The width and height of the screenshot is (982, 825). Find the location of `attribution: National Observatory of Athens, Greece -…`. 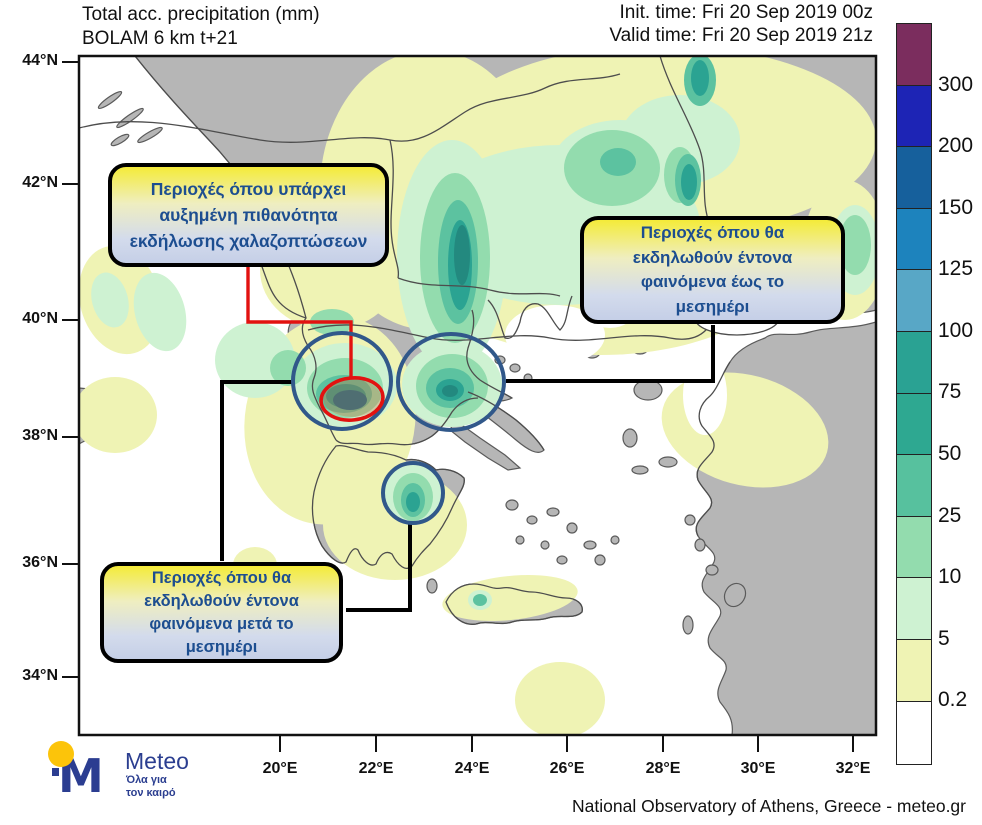

attribution: National Observatory of Athens, Greece -… is located at coordinates (769, 806).